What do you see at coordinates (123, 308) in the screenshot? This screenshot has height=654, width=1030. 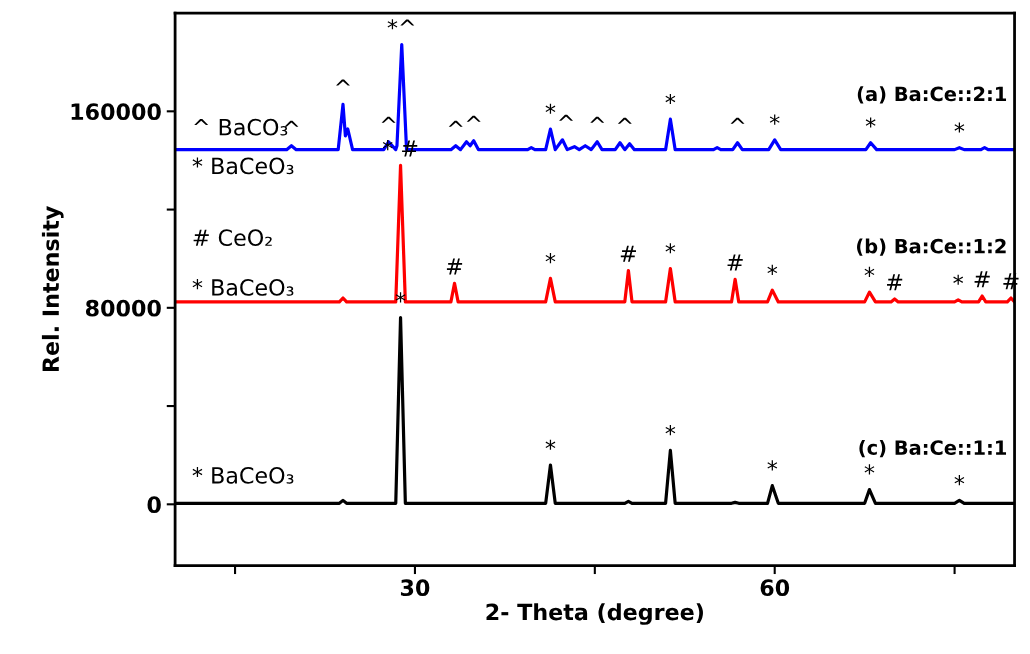 I see `y-tick-label: 80000` at bounding box center [123, 308].